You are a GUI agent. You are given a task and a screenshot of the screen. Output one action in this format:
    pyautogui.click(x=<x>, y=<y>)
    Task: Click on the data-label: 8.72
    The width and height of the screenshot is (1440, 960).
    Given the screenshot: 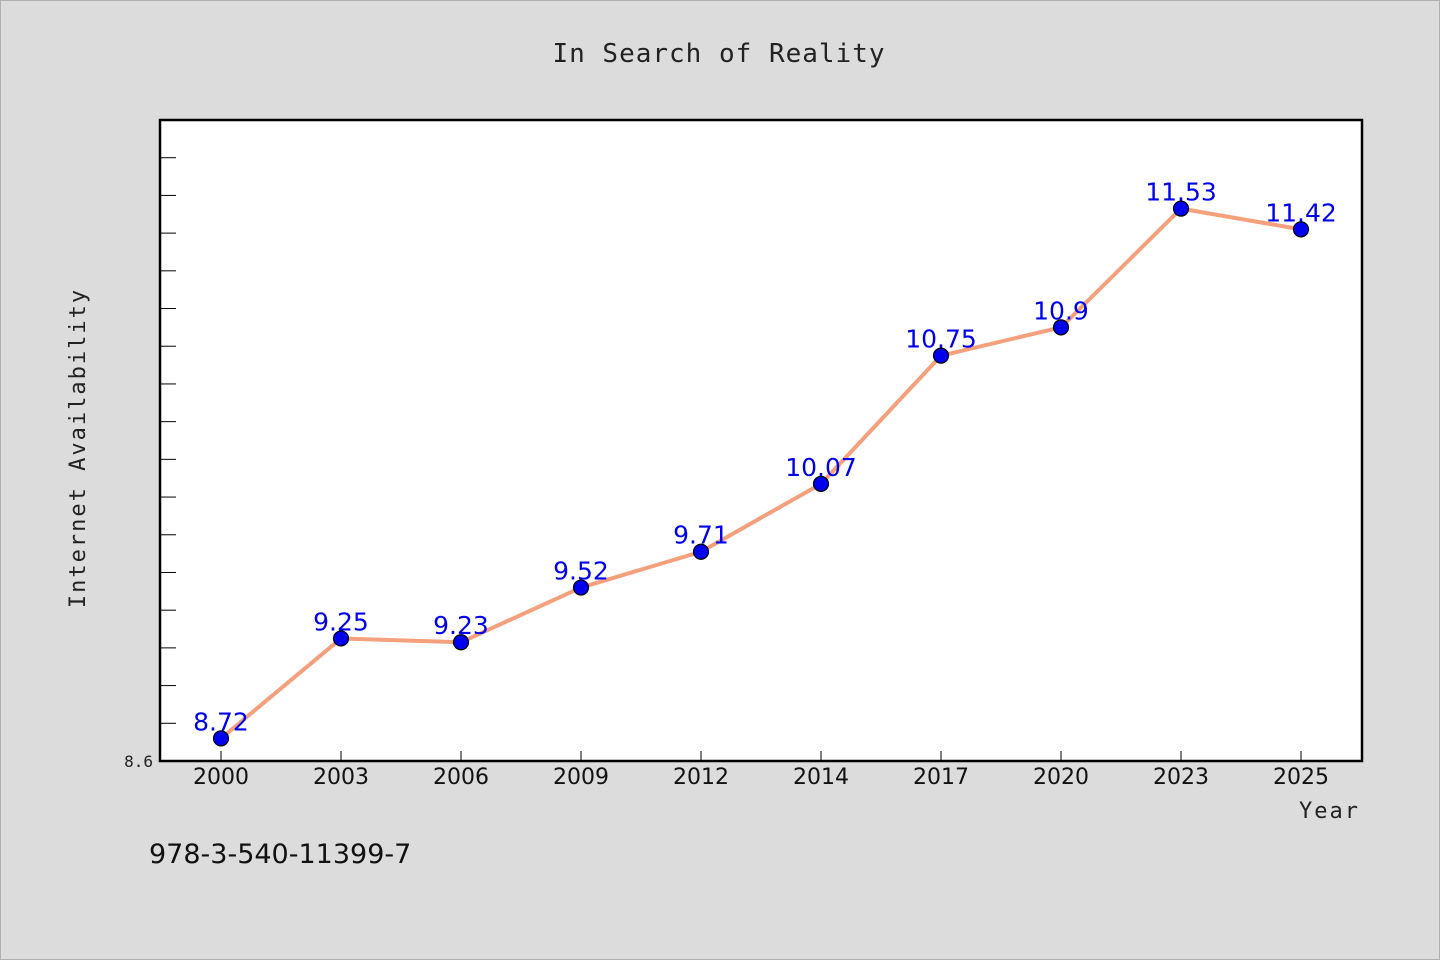 What is the action you would take?
    pyautogui.click(x=221, y=721)
    